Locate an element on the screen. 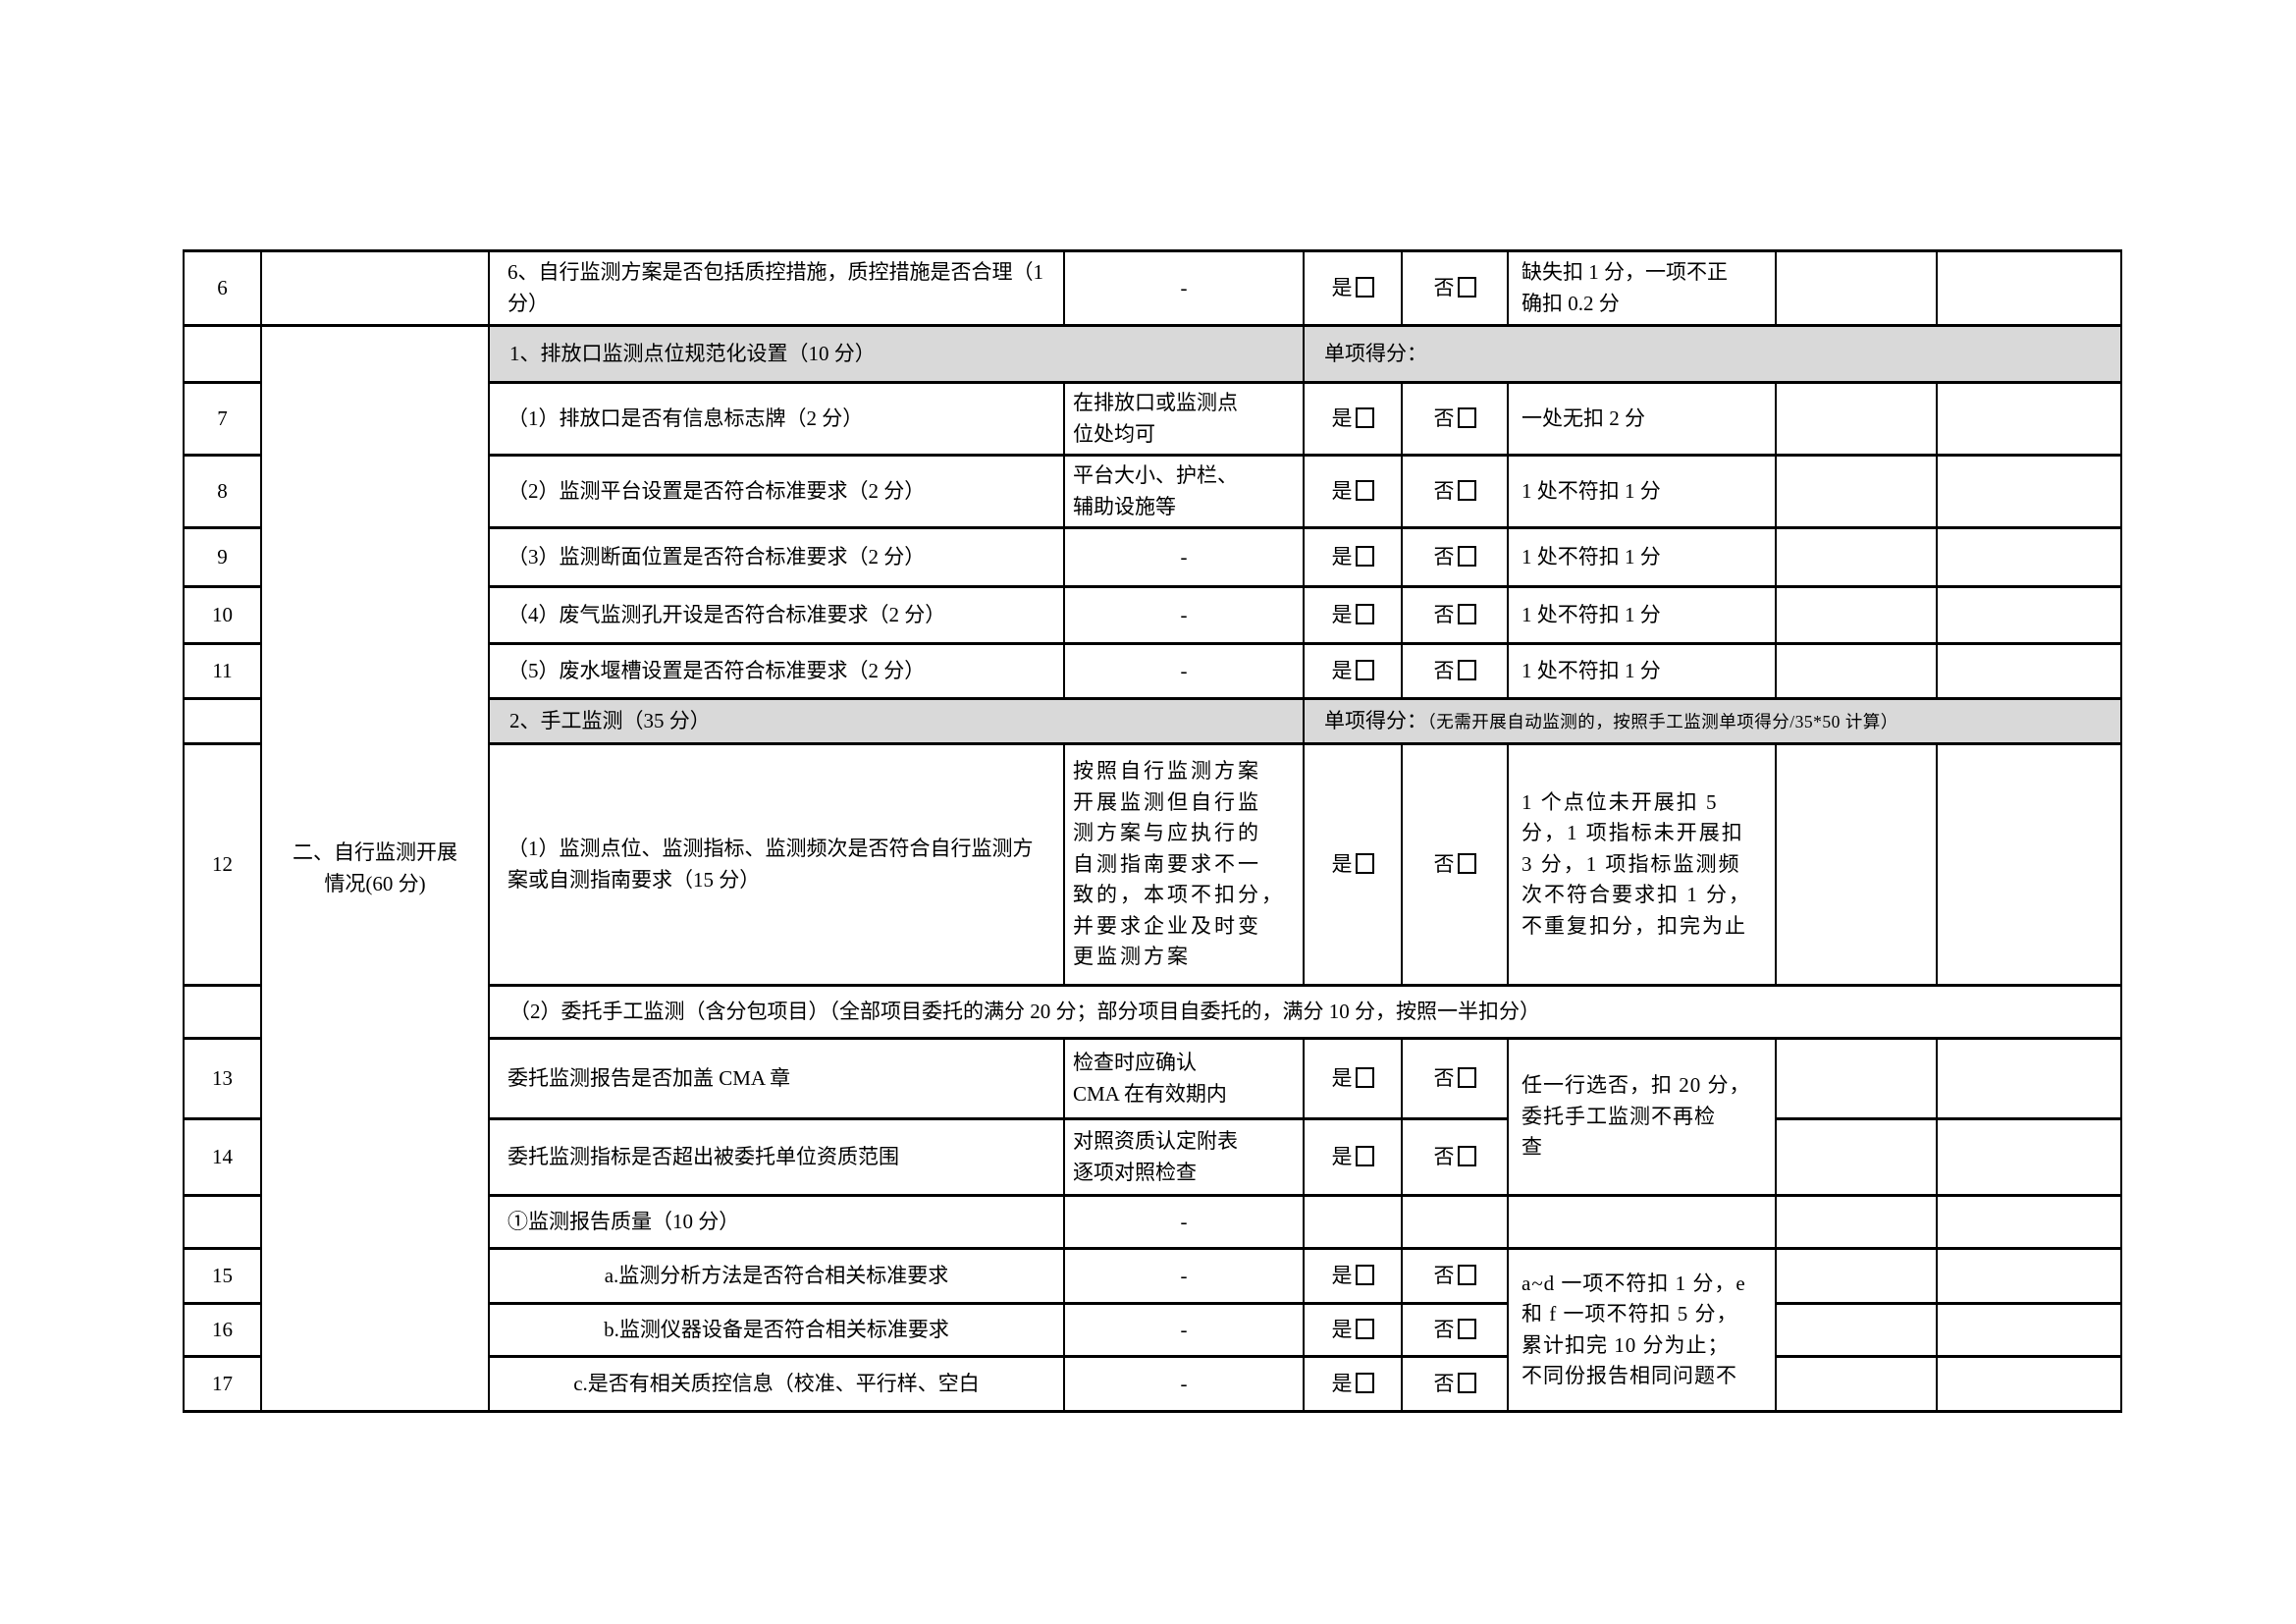 The image size is (2296, 1624). row-number: 17 is located at coordinates (222, 1384).